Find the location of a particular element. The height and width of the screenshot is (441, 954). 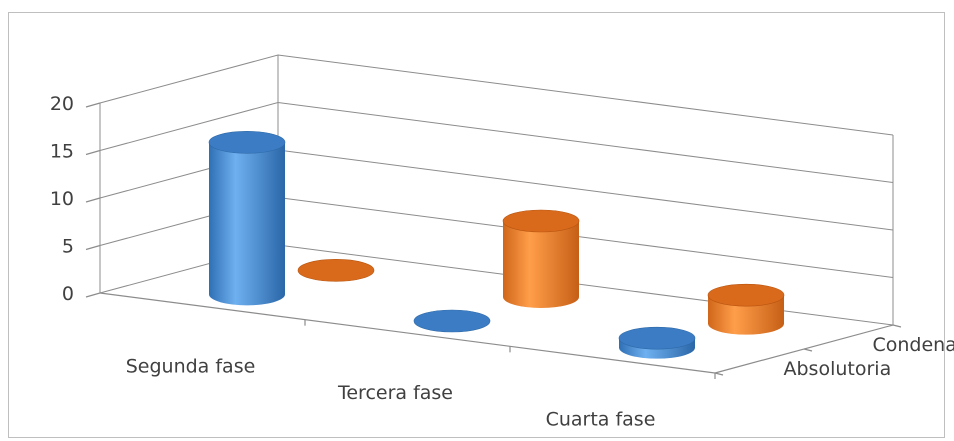

series-axis-label: Condenatoria is located at coordinates (913, 345).